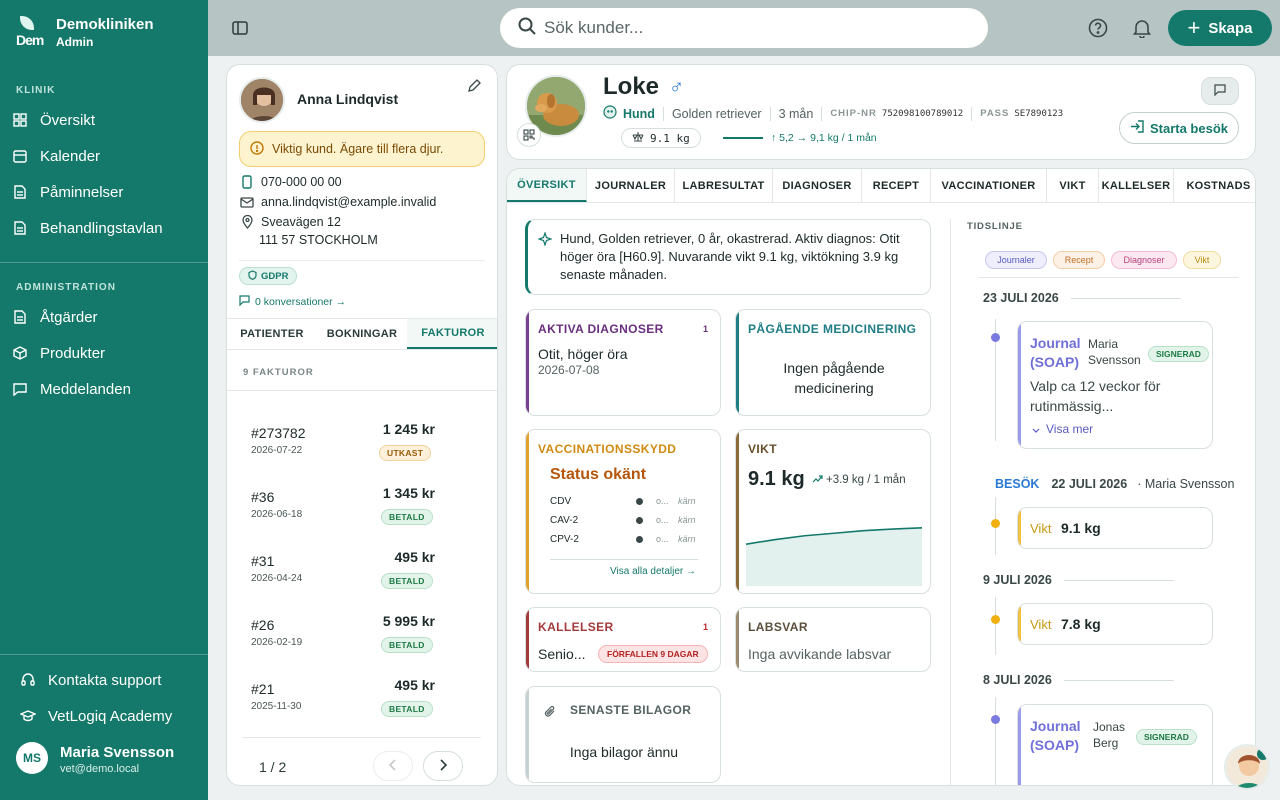 This screenshot has height=800, width=1280. Describe the element at coordinates (989, 185) in the screenshot. I see `tab-vaccinationer: VACCINATIONER` at that location.